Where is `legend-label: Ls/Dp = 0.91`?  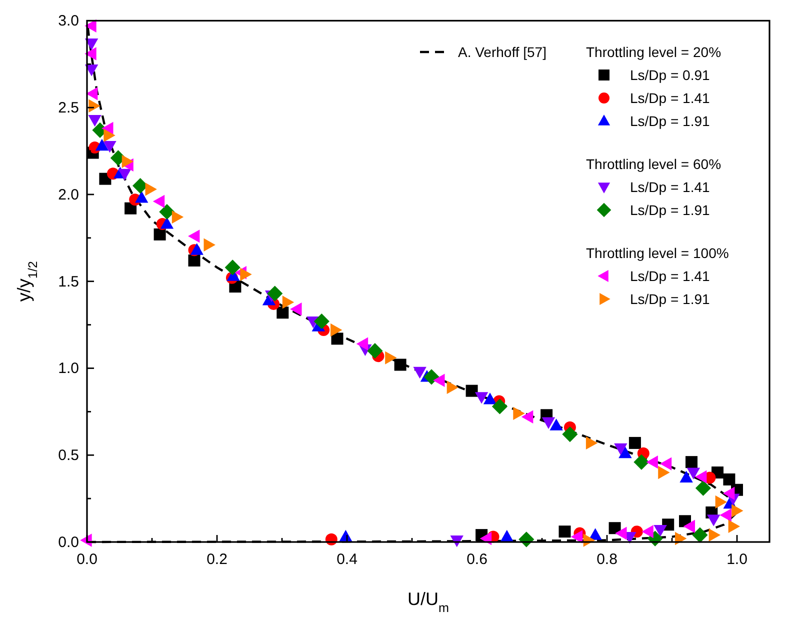 legend-label: Ls/Dp = 0.91 is located at coordinates (670, 75).